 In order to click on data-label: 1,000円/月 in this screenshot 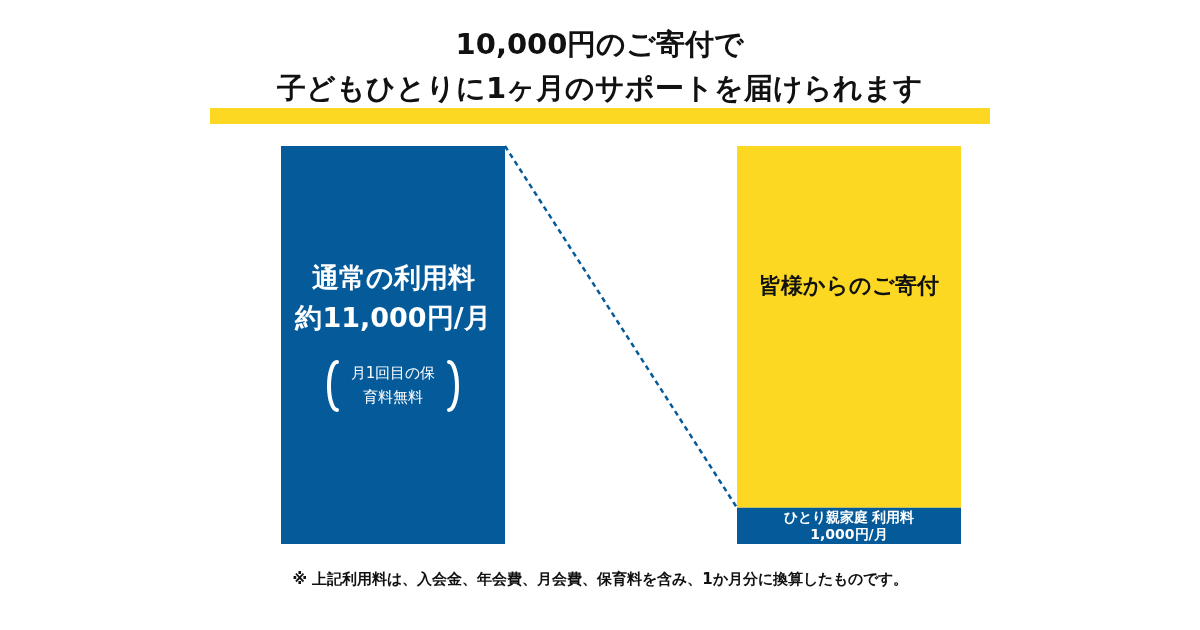, I will do `click(849, 534)`.